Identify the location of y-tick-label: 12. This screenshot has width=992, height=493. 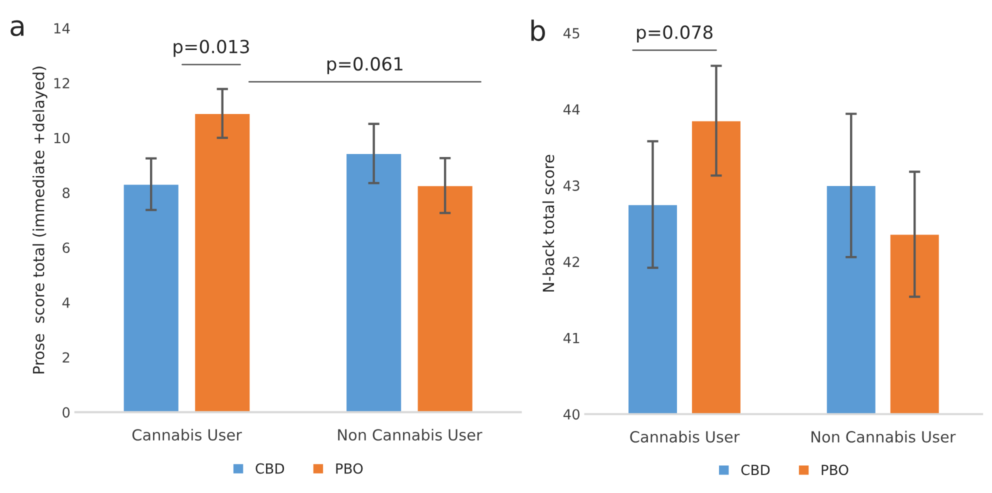
(62, 83).